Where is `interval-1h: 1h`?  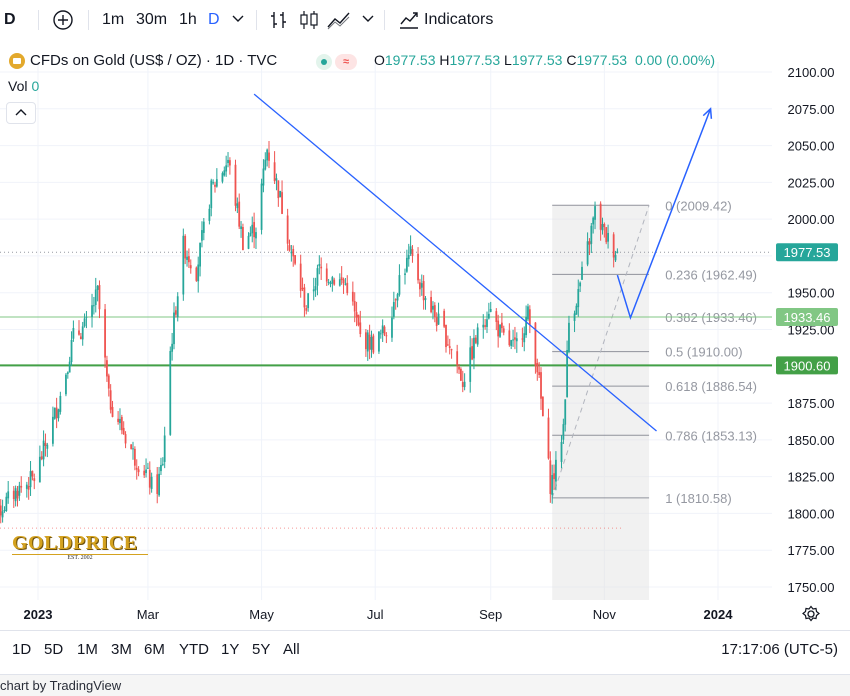
interval-1h: 1h is located at coordinates (188, 19).